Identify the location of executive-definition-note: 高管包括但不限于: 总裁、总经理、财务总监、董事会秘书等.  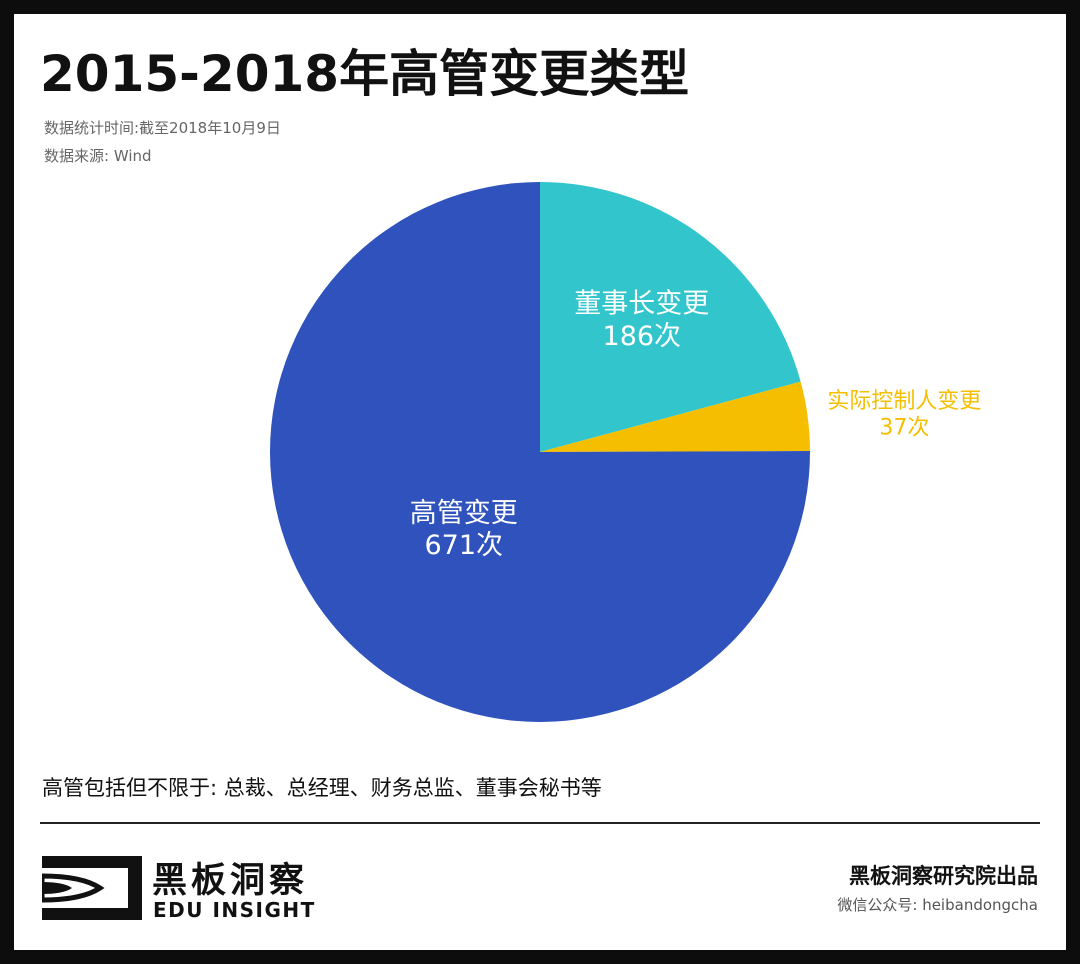
(322, 788).